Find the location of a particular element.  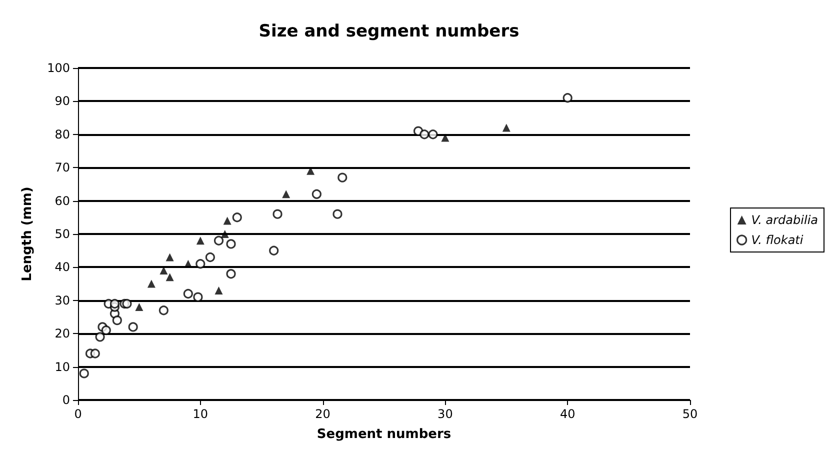

x-tick-label: 0 is located at coordinates (78, 414).